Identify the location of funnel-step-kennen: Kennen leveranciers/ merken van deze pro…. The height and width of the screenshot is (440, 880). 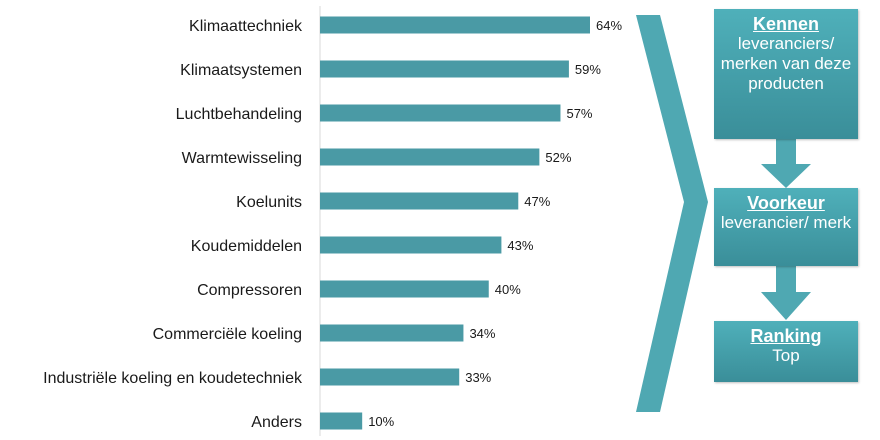
(786, 74).